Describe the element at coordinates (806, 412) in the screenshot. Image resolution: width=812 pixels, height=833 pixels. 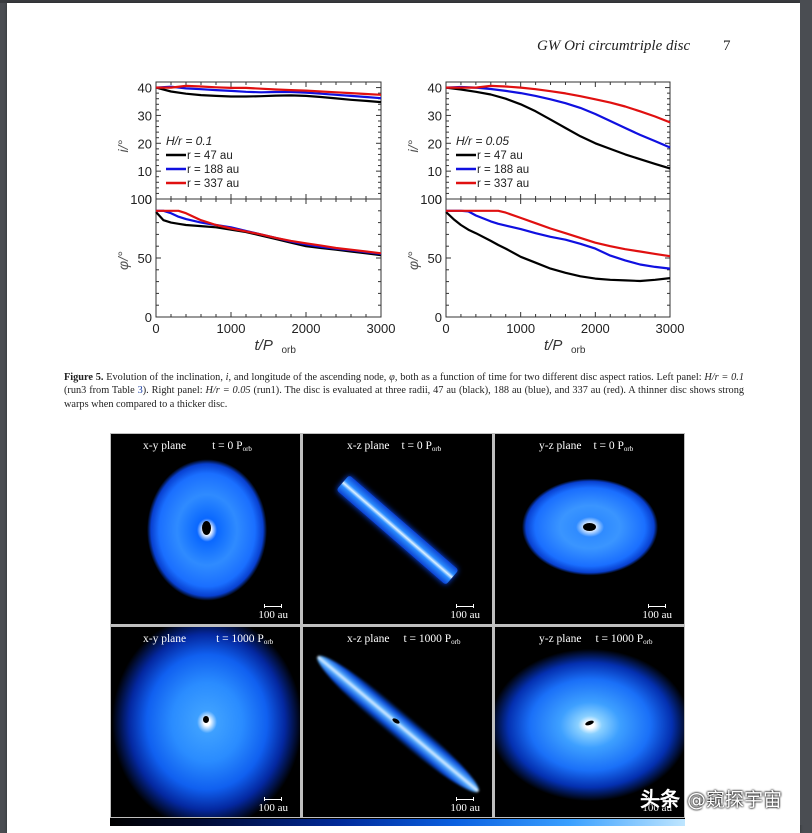
I see `viewer-scrollbar` at that location.